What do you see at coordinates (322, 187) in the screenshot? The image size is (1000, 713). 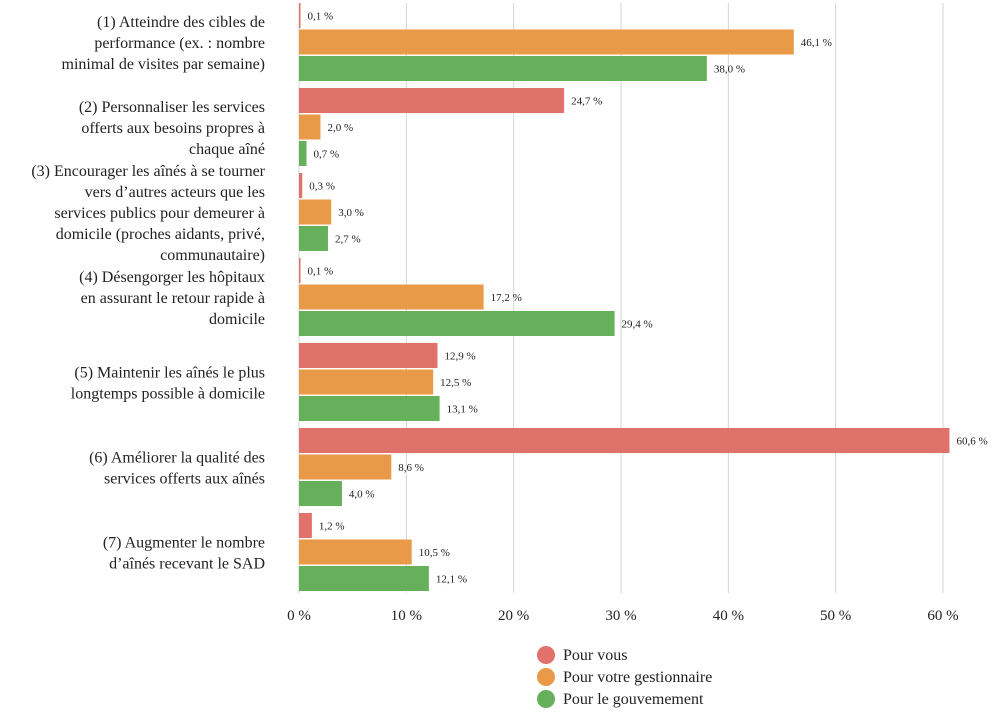 I see `data-label: 0,3 %` at bounding box center [322, 187].